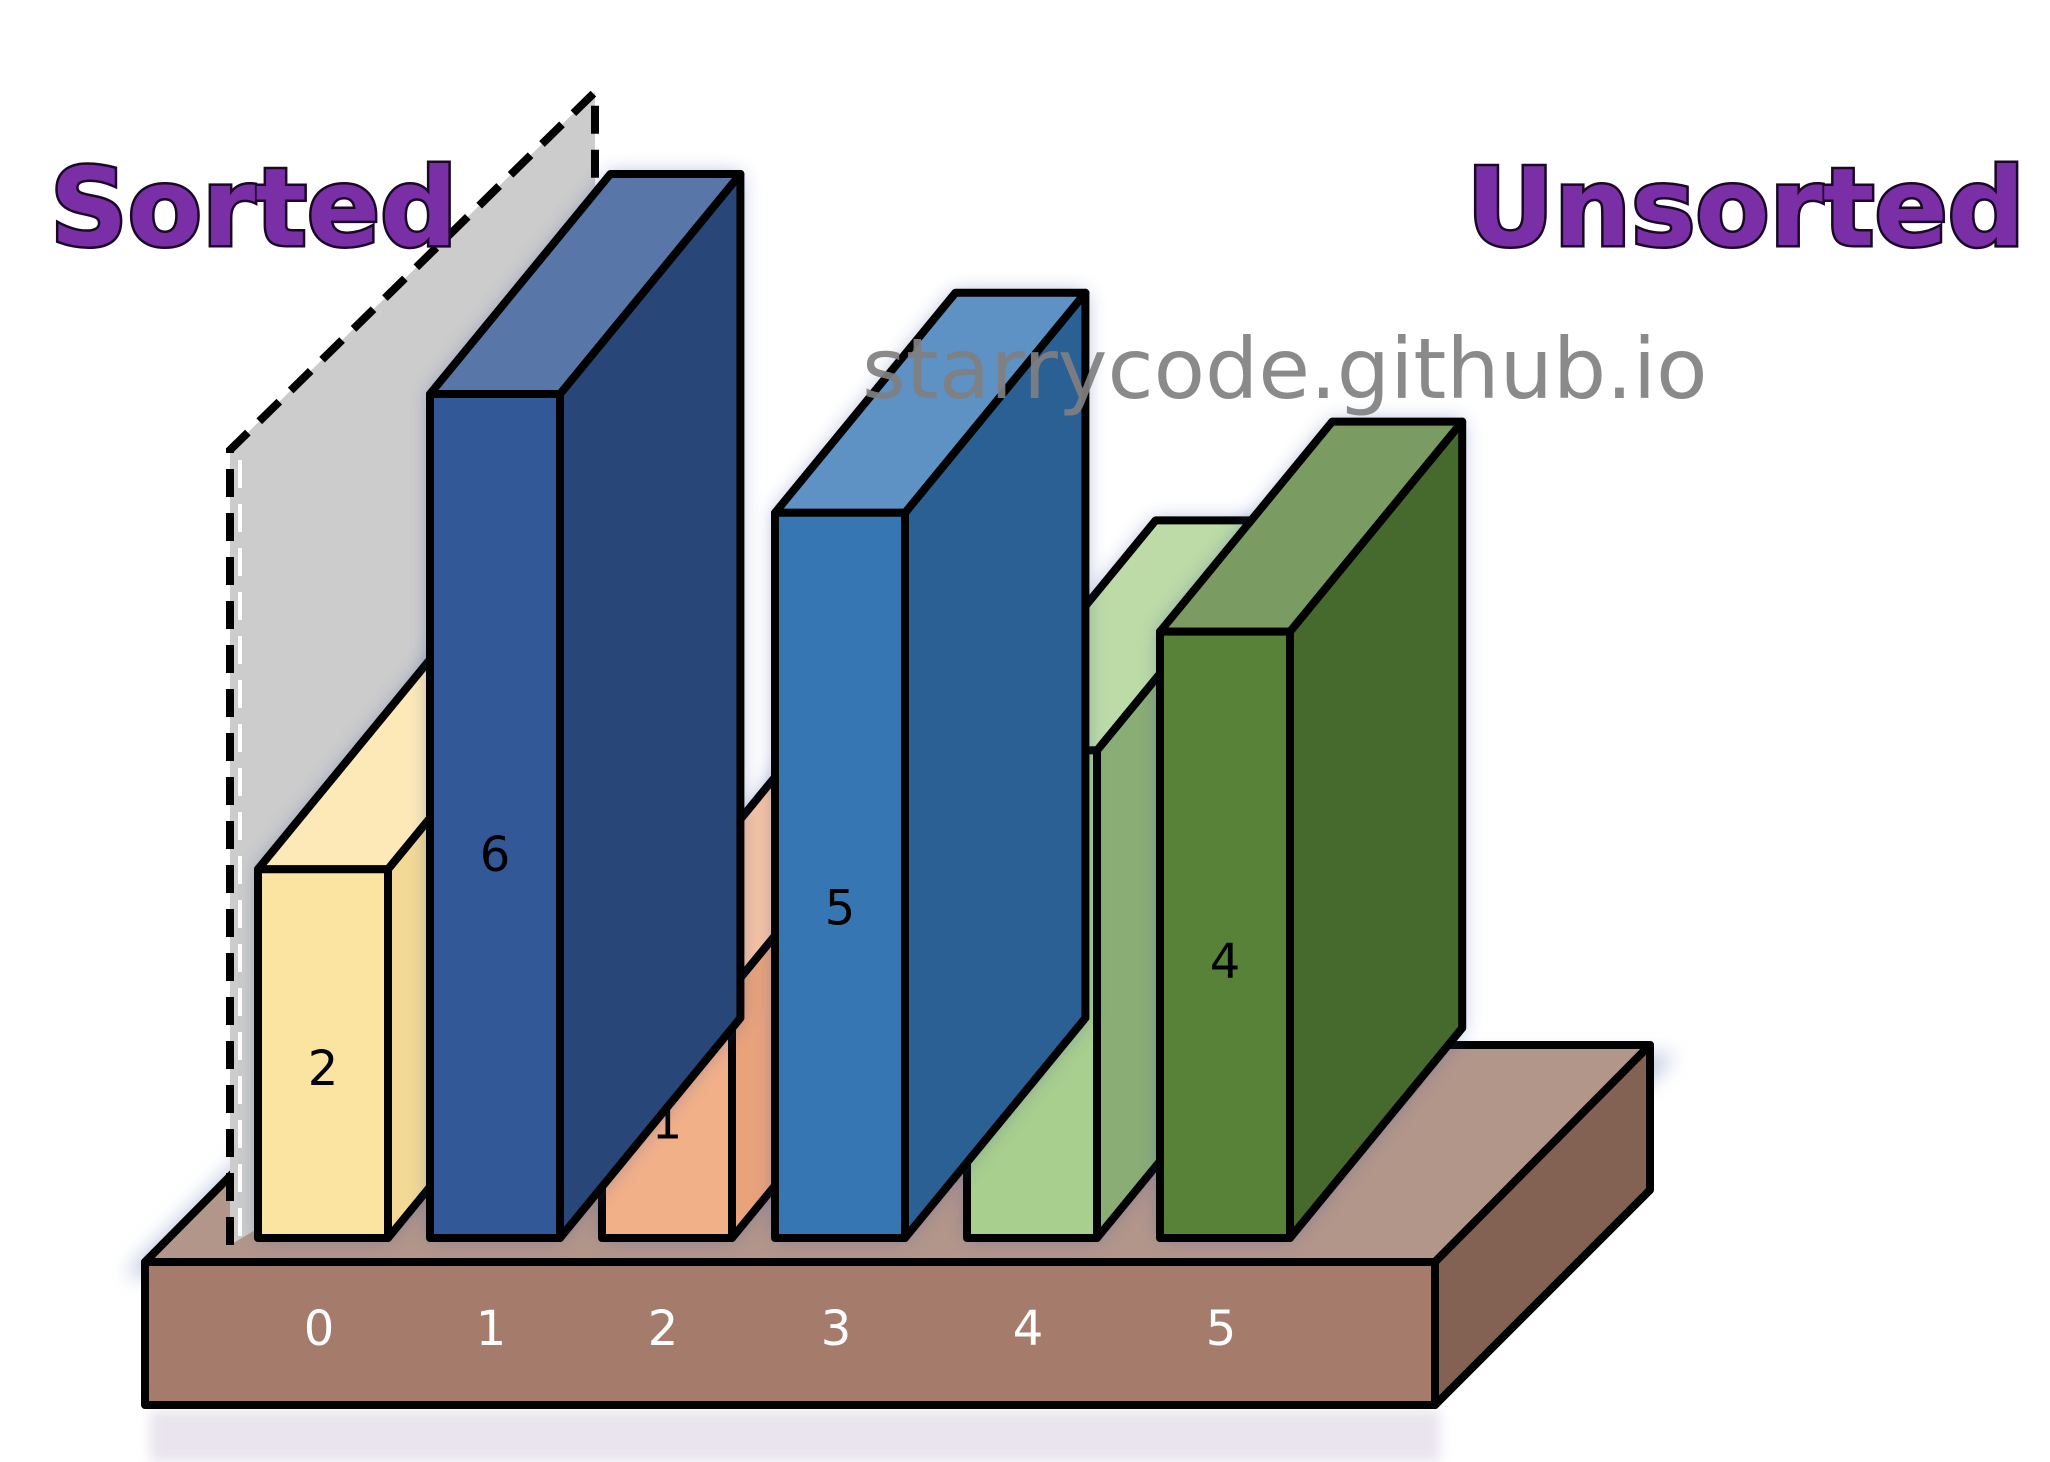 The width and height of the screenshot is (2050, 1462). Describe the element at coordinates (663, 1329) in the screenshot. I see `index-label: 2` at that location.